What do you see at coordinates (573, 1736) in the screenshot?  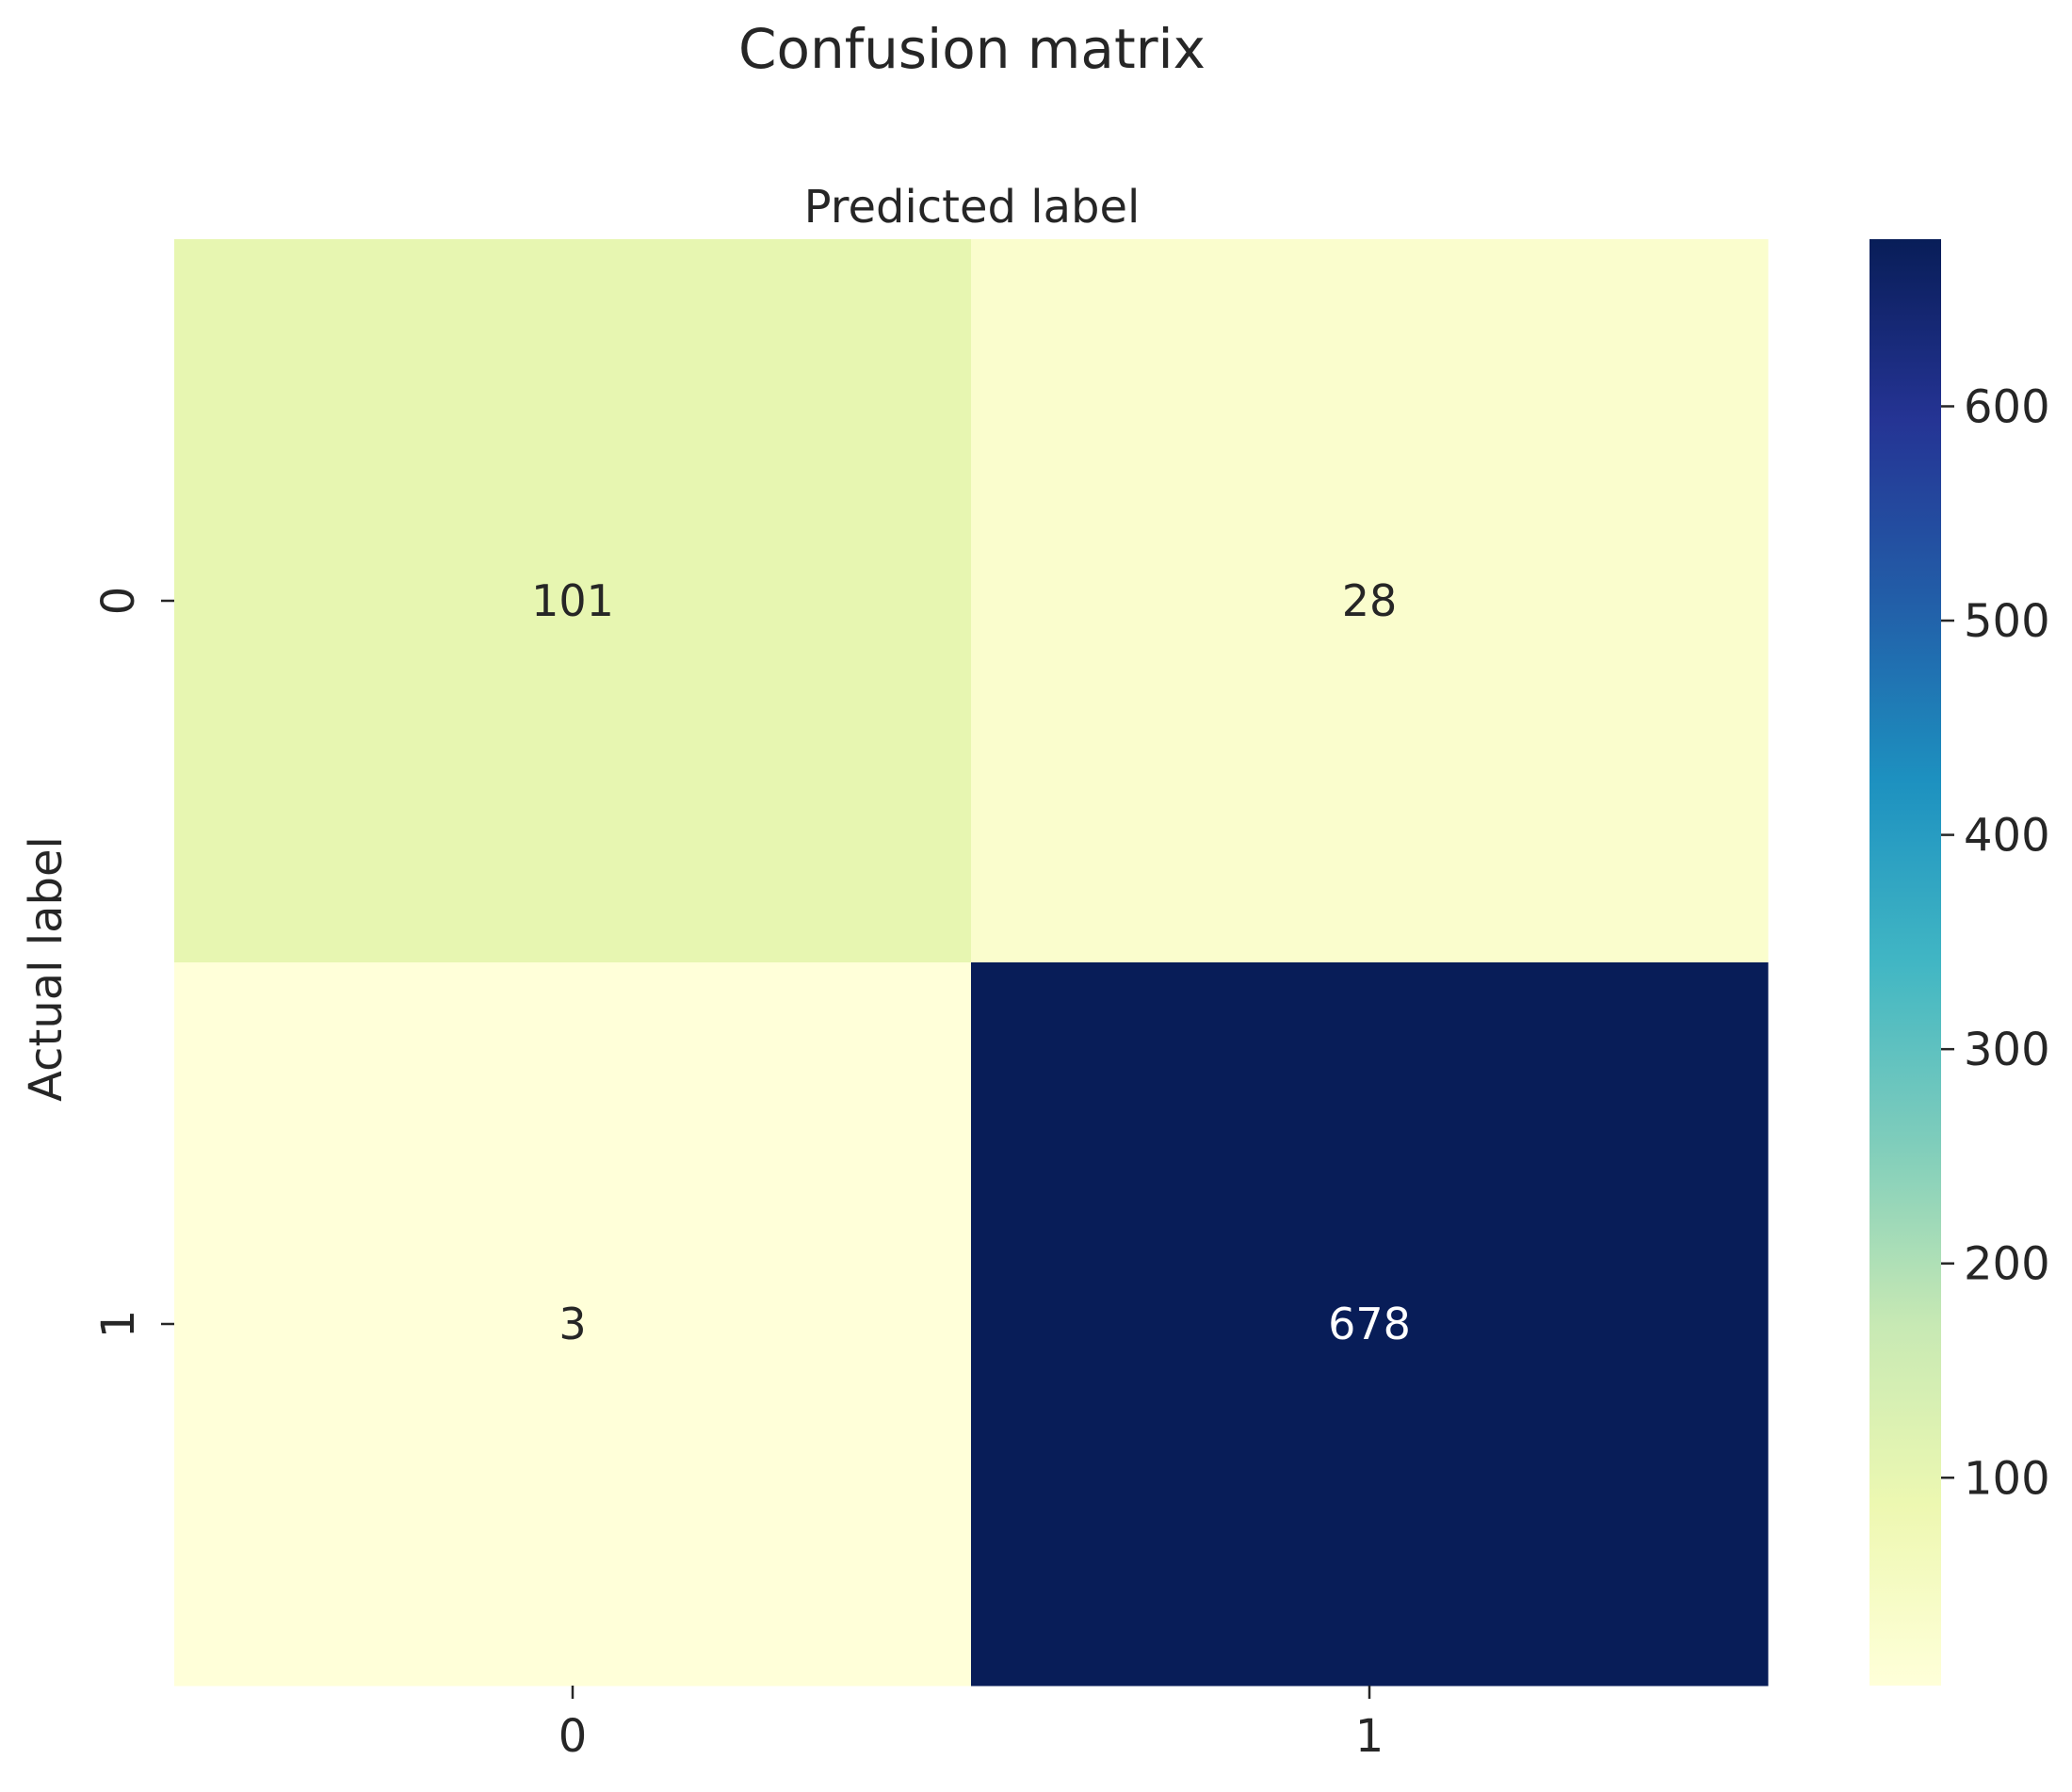 I see `x-tick-label-0: 0` at bounding box center [573, 1736].